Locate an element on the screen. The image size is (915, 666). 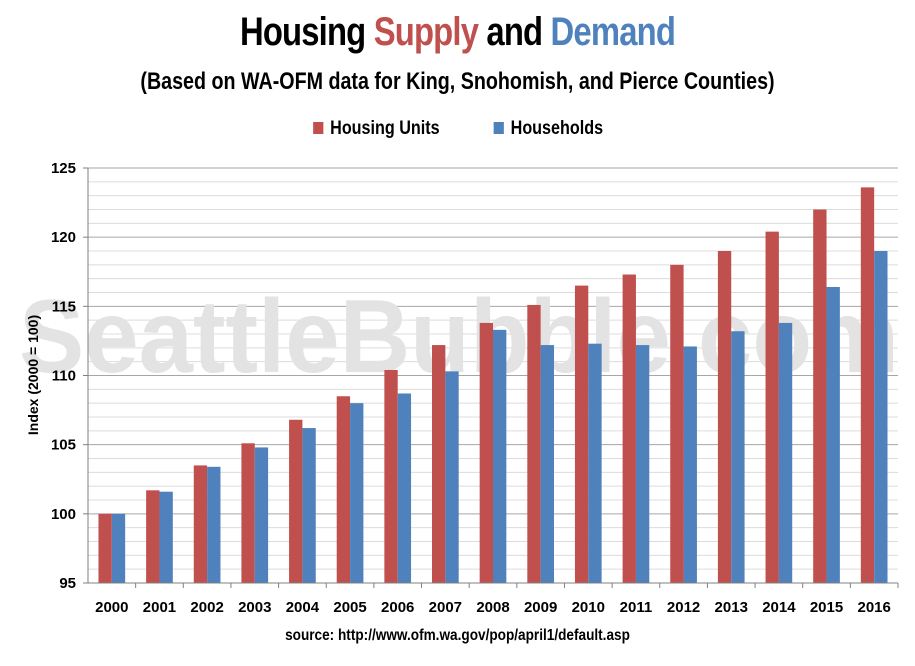
x-tick-label: 2010 is located at coordinates (588, 607).